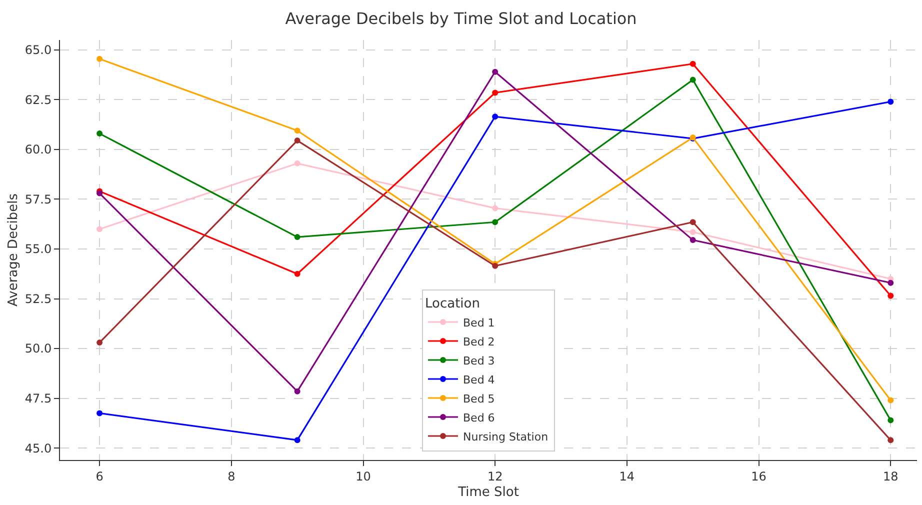  I want to click on legend-label: Bed 4, so click(479, 379).